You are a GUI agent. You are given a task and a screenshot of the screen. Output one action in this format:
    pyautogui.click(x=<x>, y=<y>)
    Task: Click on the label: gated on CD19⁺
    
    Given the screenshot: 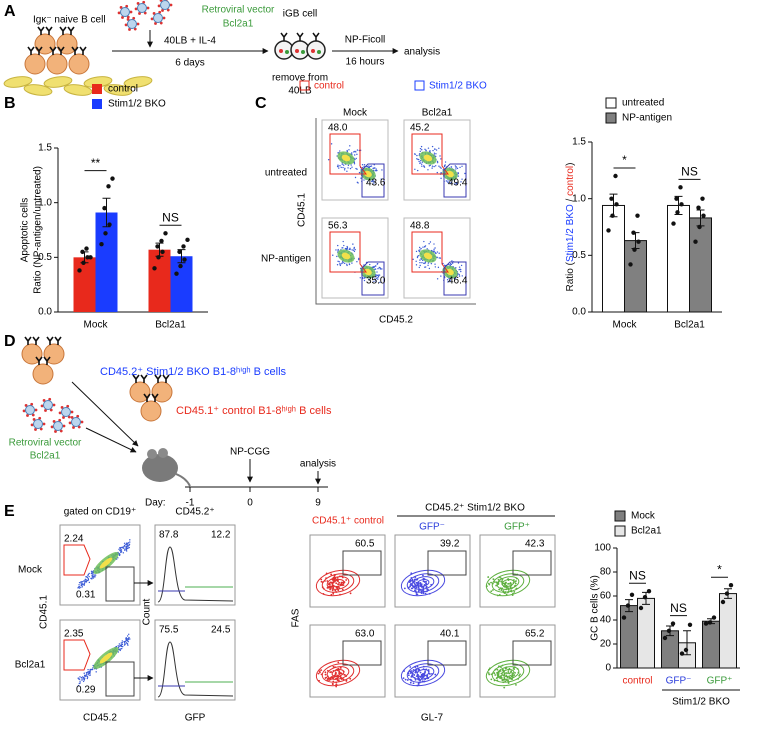 What is the action you would take?
    pyautogui.click(x=100, y=512)
    